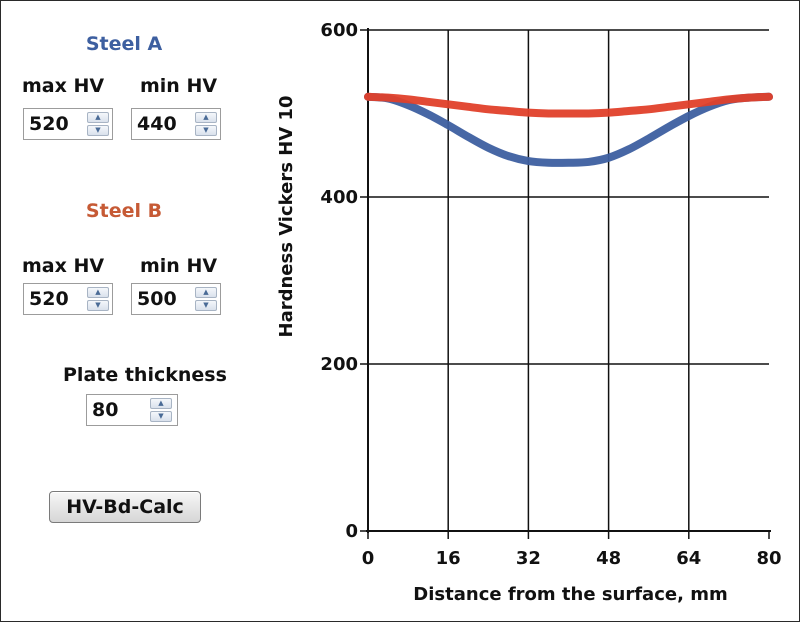 The height and width of the screenshot is (622, 800). Describe the element at coordinates (54, 299) in the screenshot. I see `steel-b-max-input` at that location.